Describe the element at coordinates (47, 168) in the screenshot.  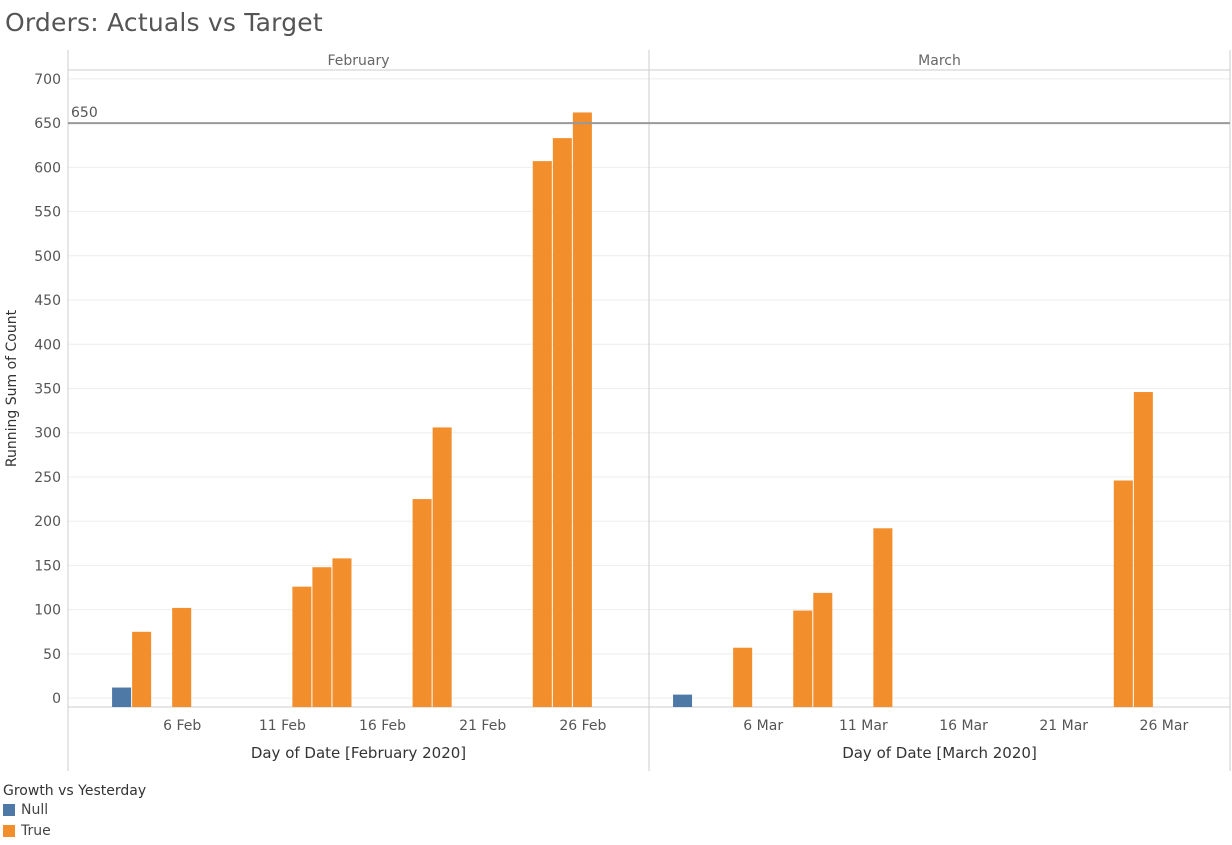
I see `y-tick-label: 600` at that location.